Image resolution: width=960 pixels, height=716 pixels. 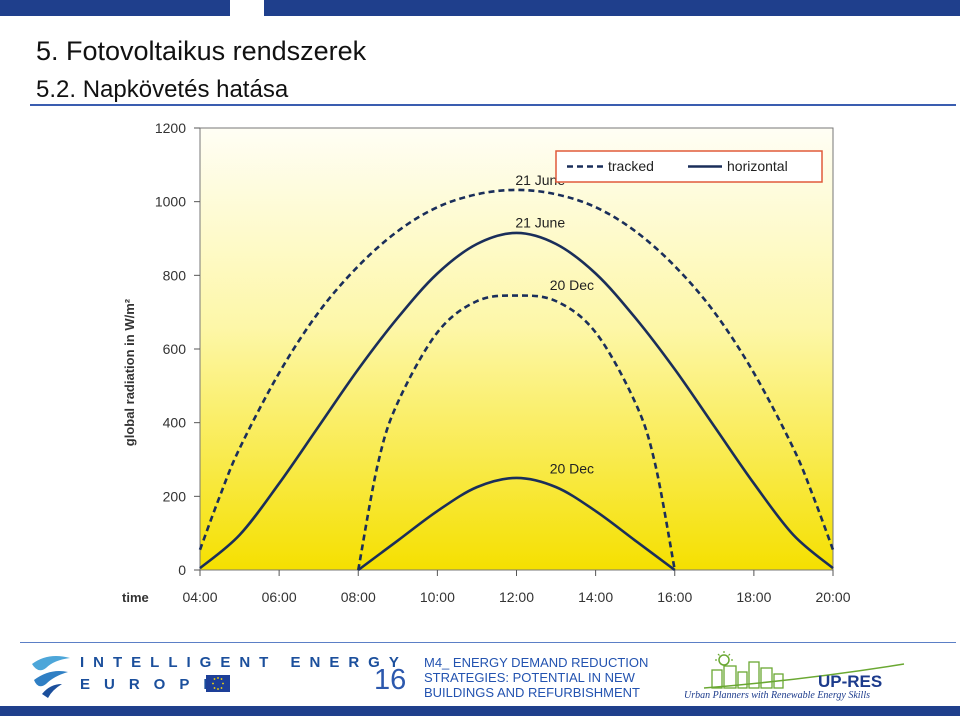 What do you see at coordinates (480, 8) in the screenshot?
I see `top-bar` at bounding box center [480, 8].